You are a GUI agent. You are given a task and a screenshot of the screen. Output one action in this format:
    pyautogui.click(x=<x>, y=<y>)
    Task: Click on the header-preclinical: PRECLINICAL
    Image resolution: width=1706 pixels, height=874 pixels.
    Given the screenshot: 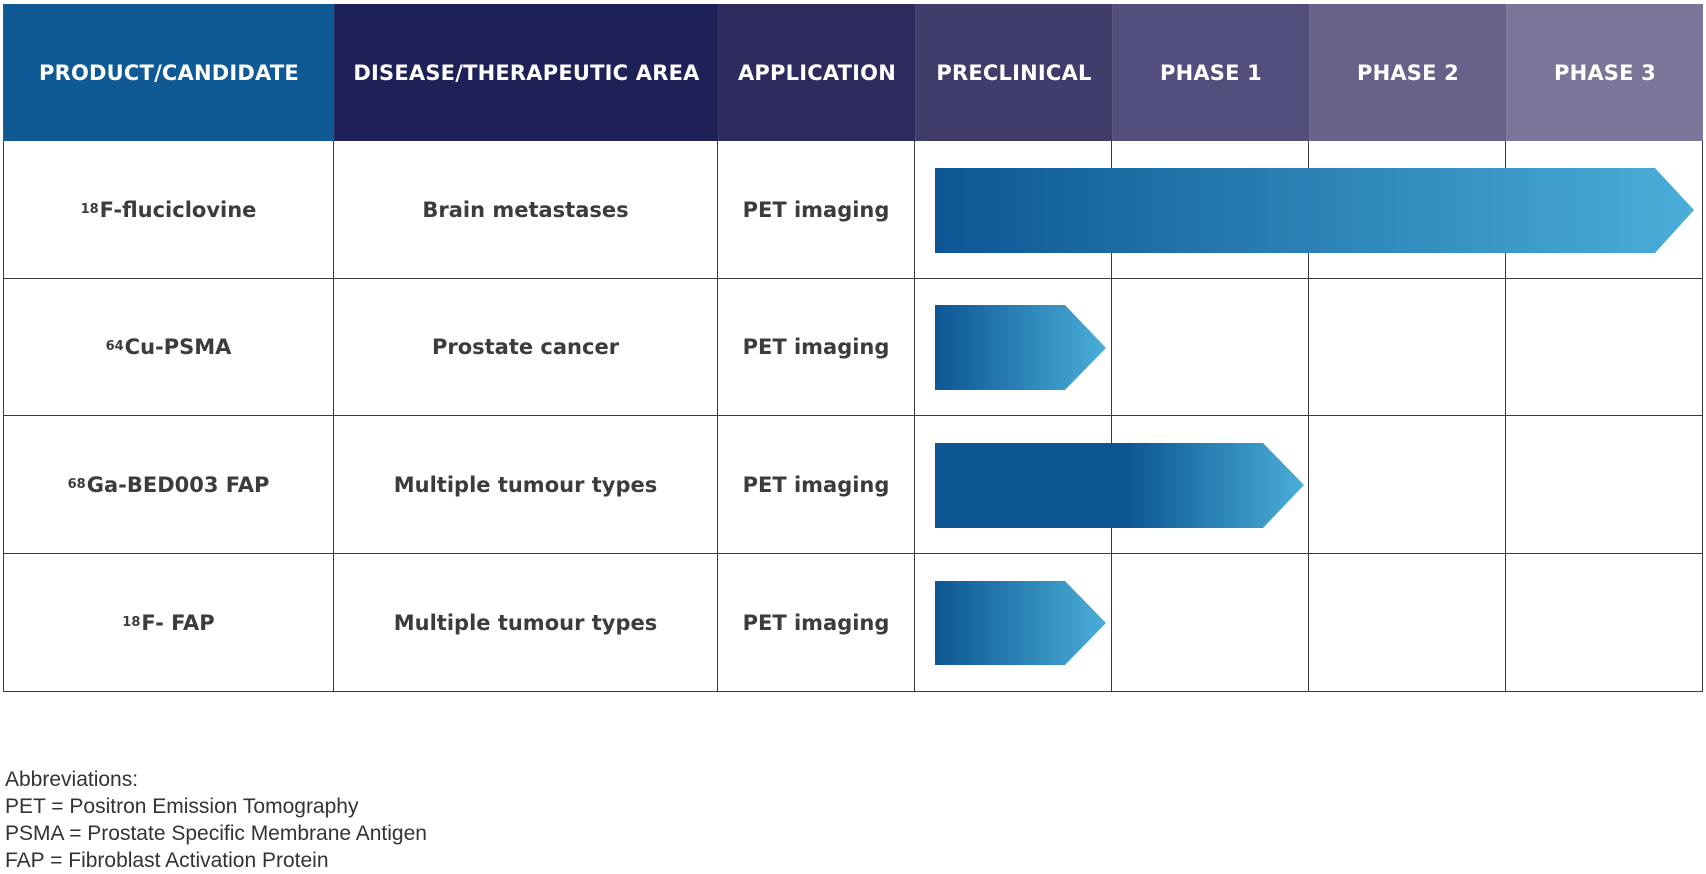 What is the action you would take?
    pyautogui.click(x=1013, y=72)
    